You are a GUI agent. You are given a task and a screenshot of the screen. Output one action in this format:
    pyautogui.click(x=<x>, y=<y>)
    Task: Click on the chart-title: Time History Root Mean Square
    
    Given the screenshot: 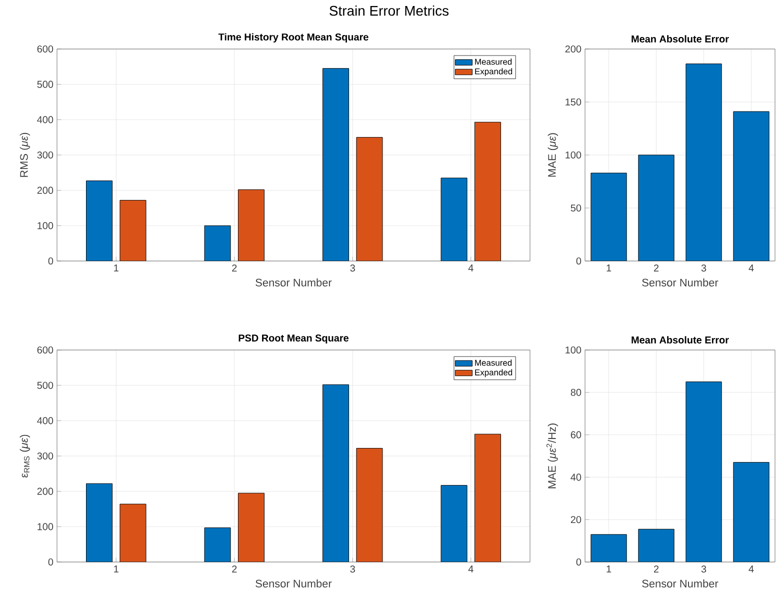 What is the action you would take?
    pyautogui.click(x=293, y=37)
    